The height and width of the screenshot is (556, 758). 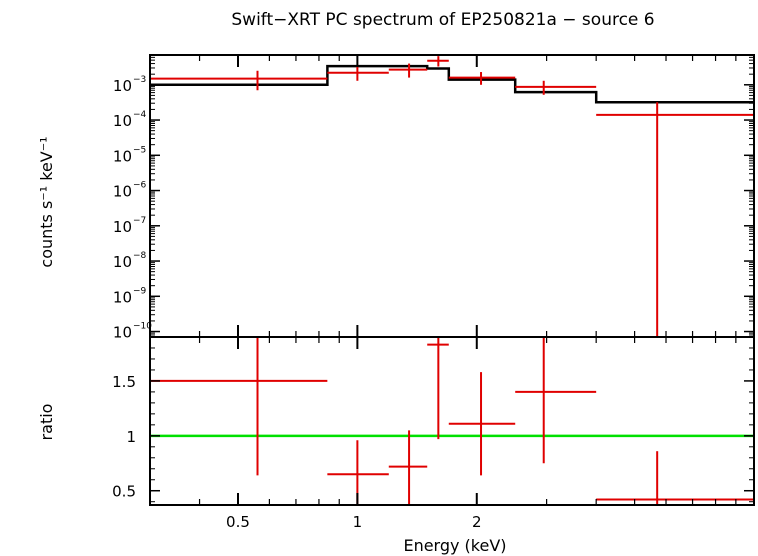 I want to click on top-y-tick-exp-−7: −7, so click(x=139, y=221).